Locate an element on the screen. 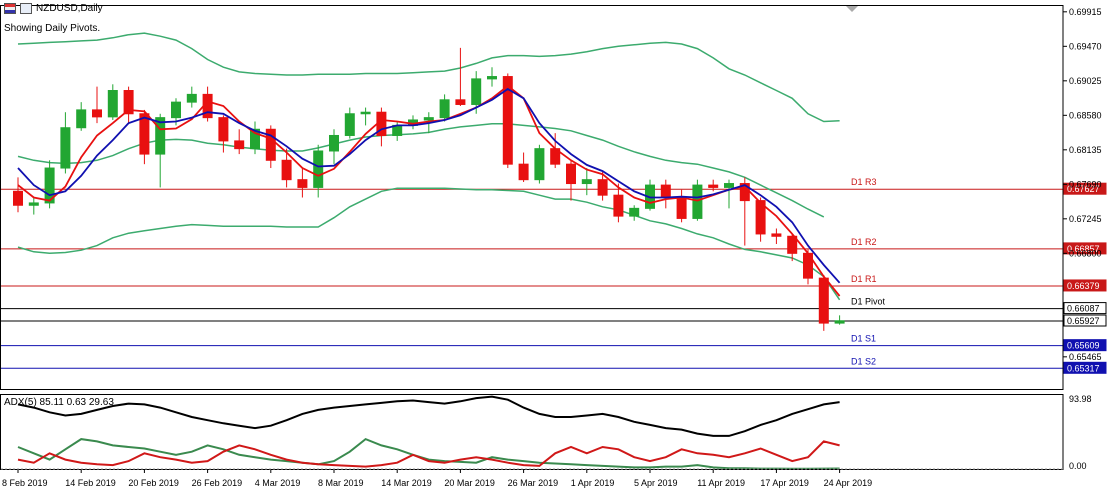 The width and height of the screenshot is (1115, 500). date-tick-label: 1 Apr 2019 is located at coordinates (593, 483).